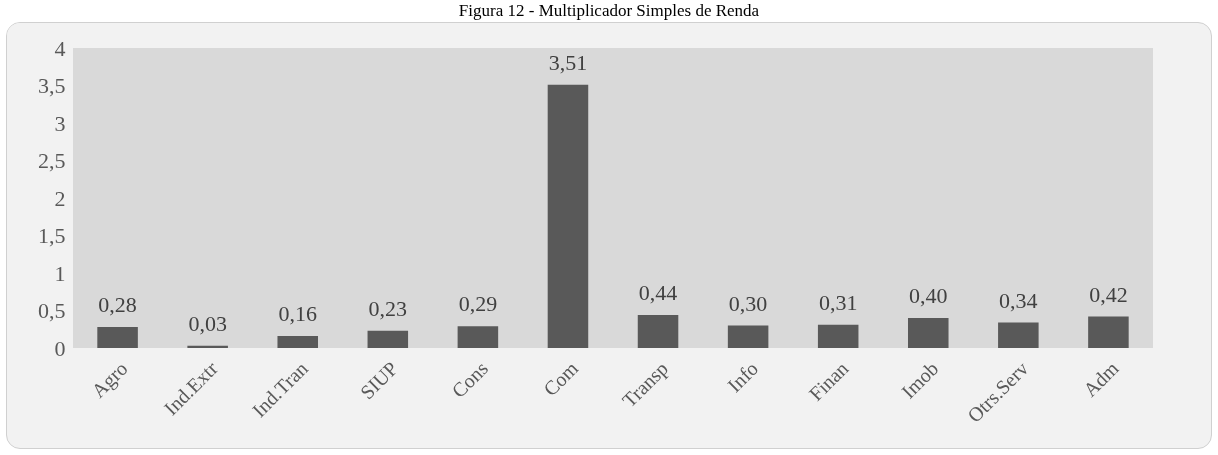 The image size is (1218, 455). What do you see at coordinates (743, 377) in the screenshot?
I see `x-tick-label: Info` at bounding box center [743, 377].